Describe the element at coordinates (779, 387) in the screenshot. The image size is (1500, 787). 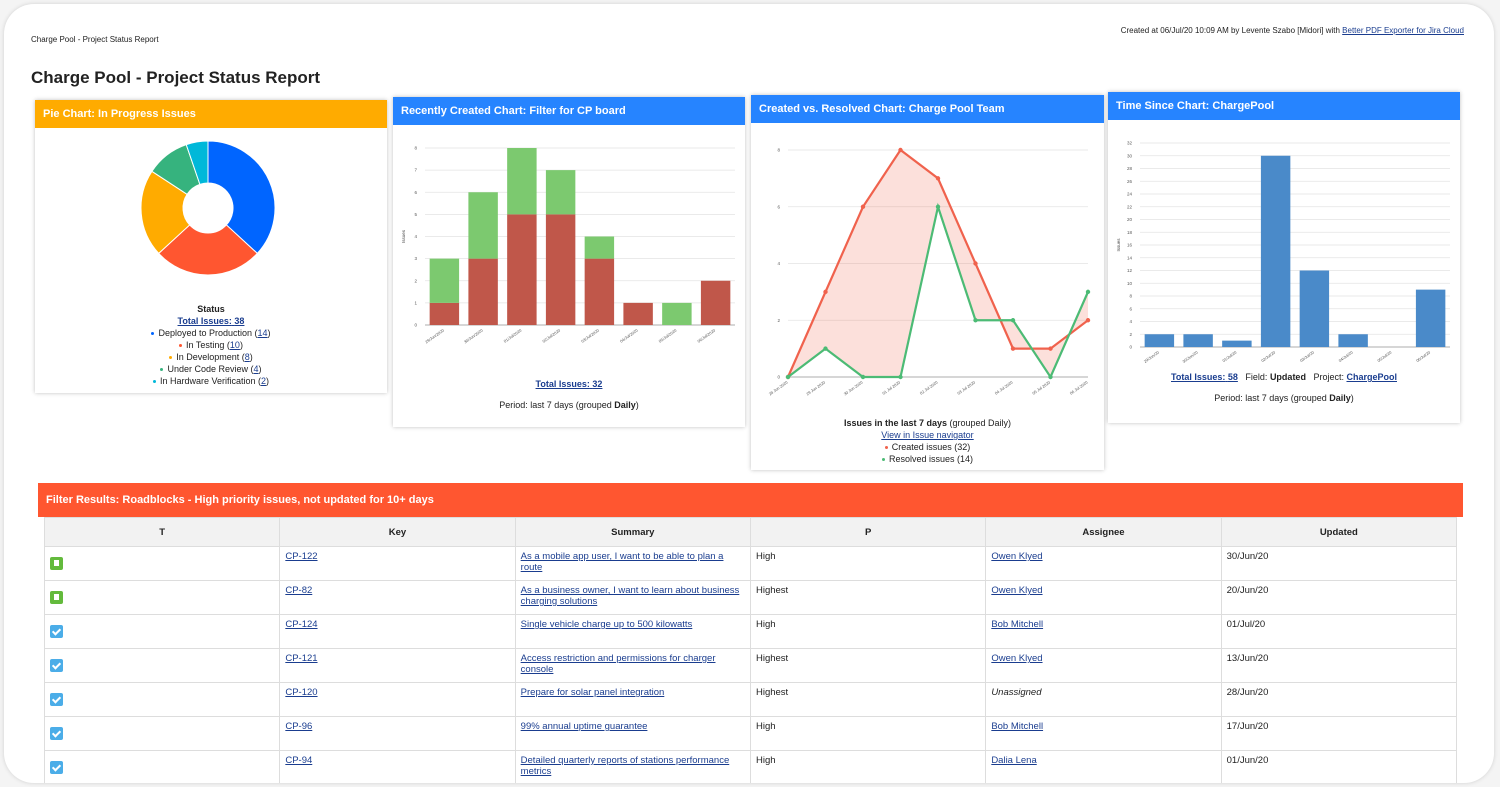
I see `x-tick-label: 28 Jun 2020` at that location.